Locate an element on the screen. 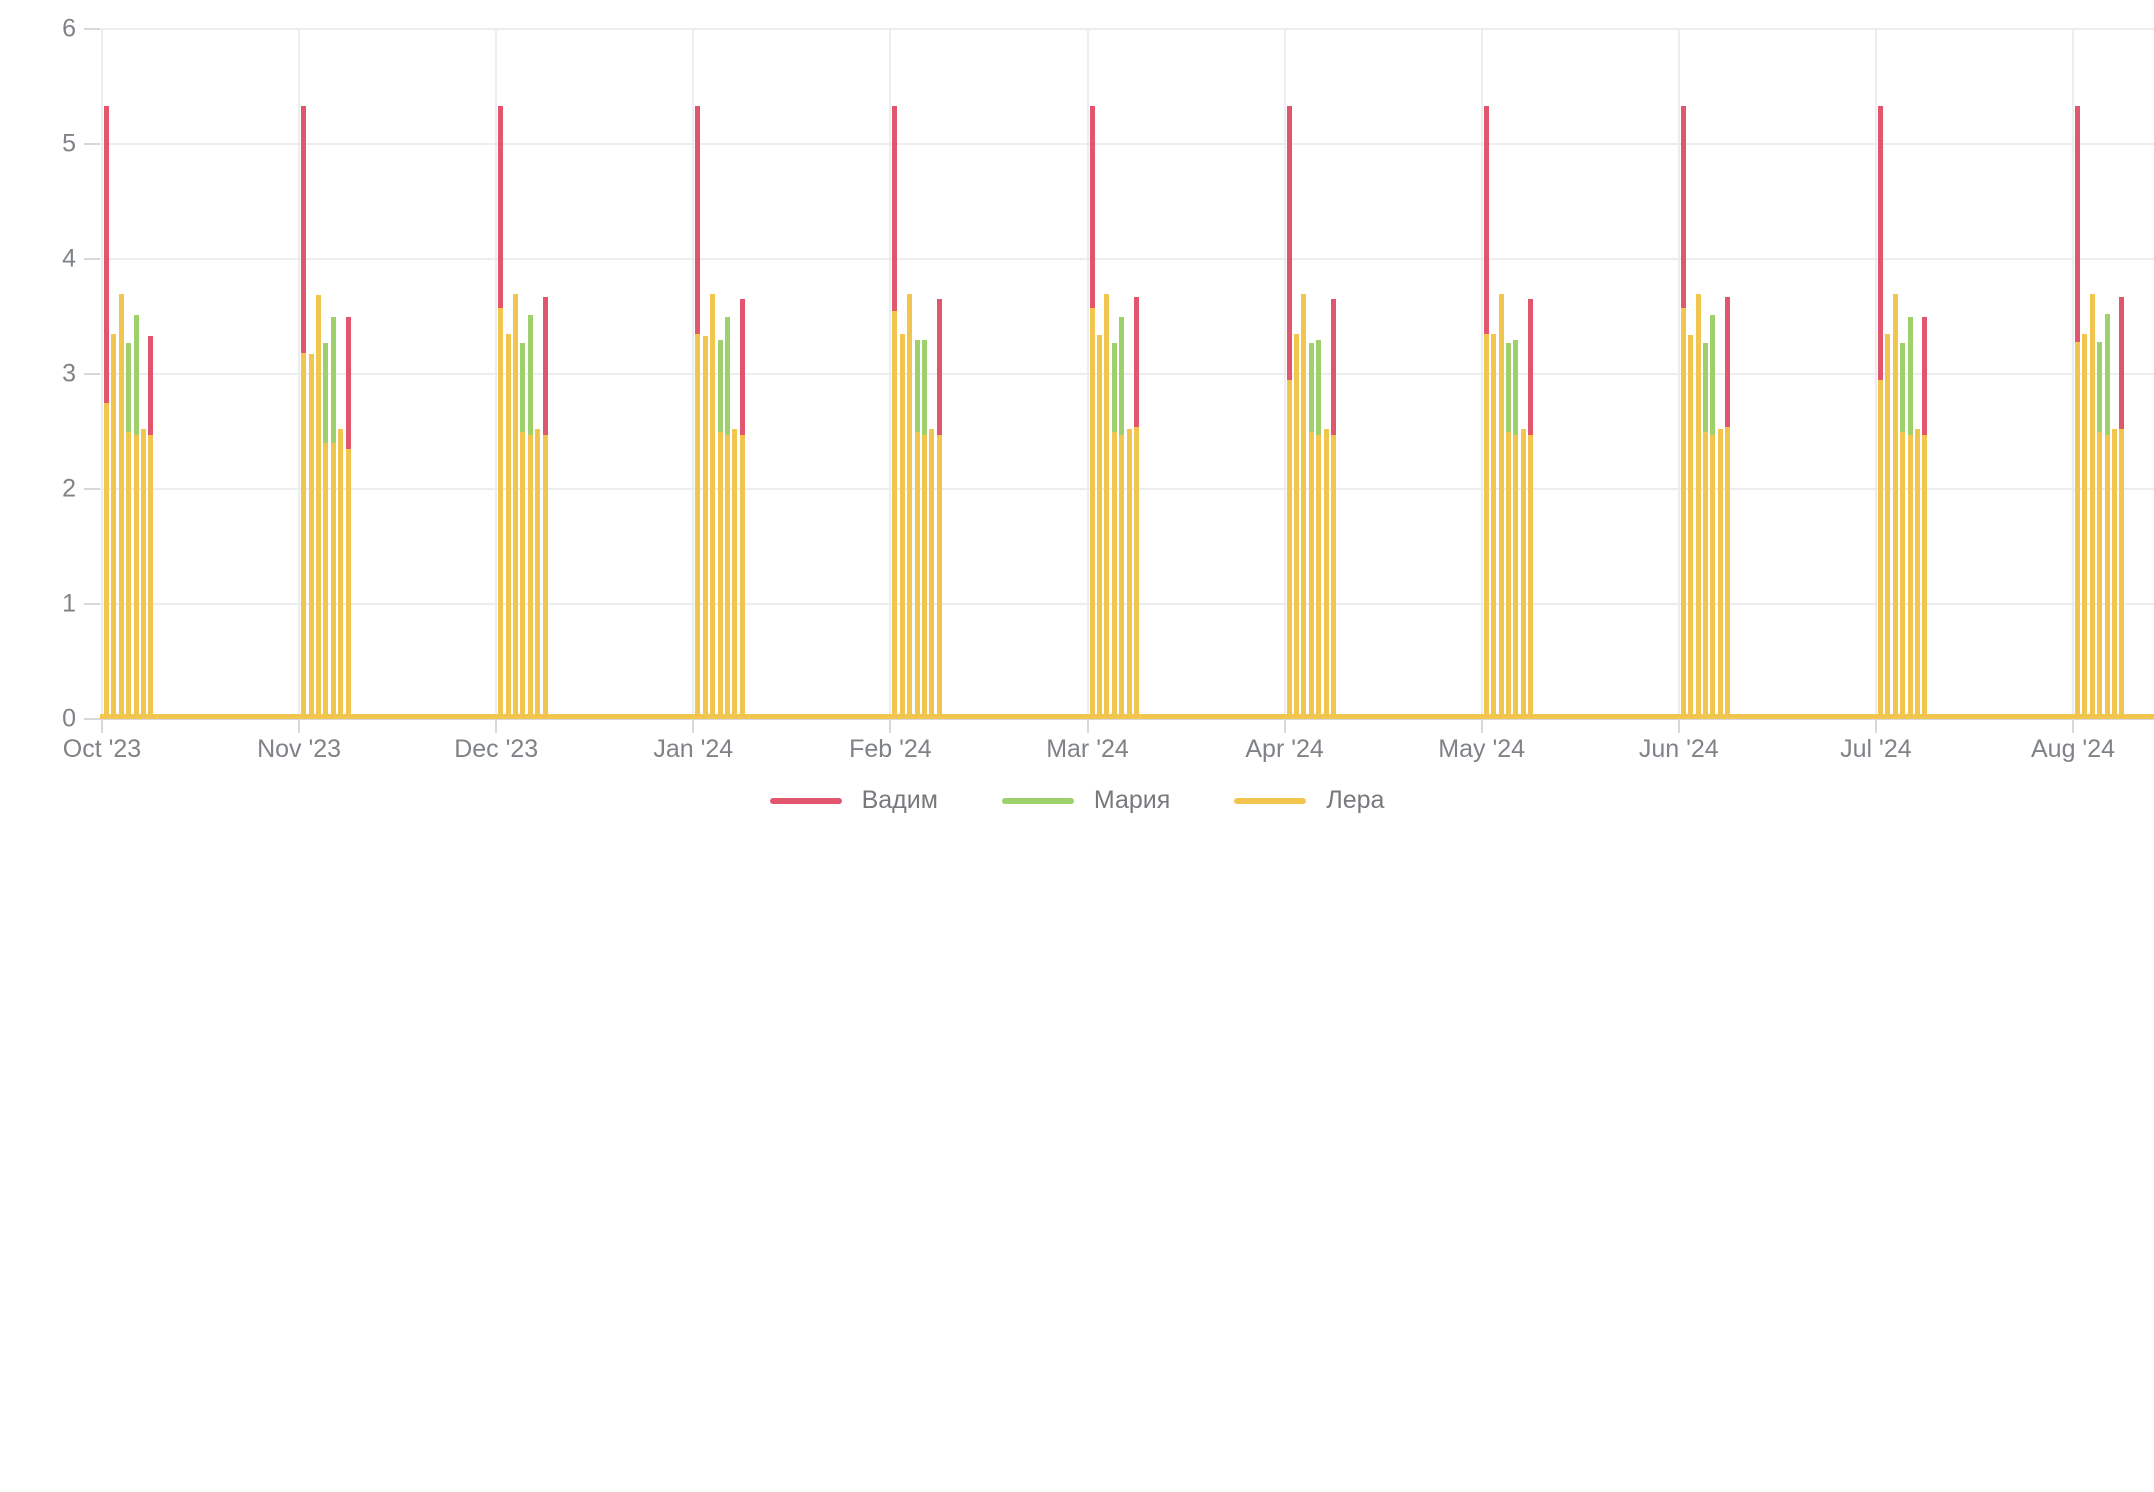 The width and height of the screenshot is (2154, 1492). chart-legend: Вадим Мария Лера is located at coordinates (1077, 800).